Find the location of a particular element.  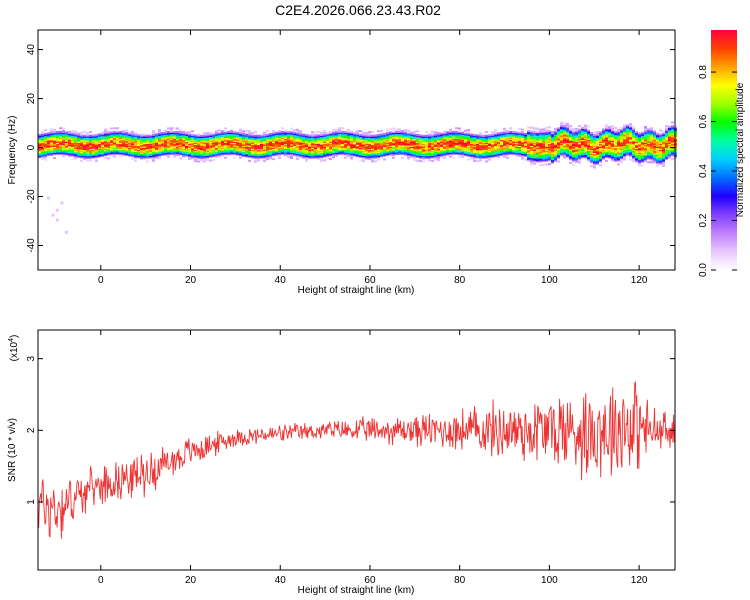

y-tick-label: -20 is located at coordinates (31, 196).